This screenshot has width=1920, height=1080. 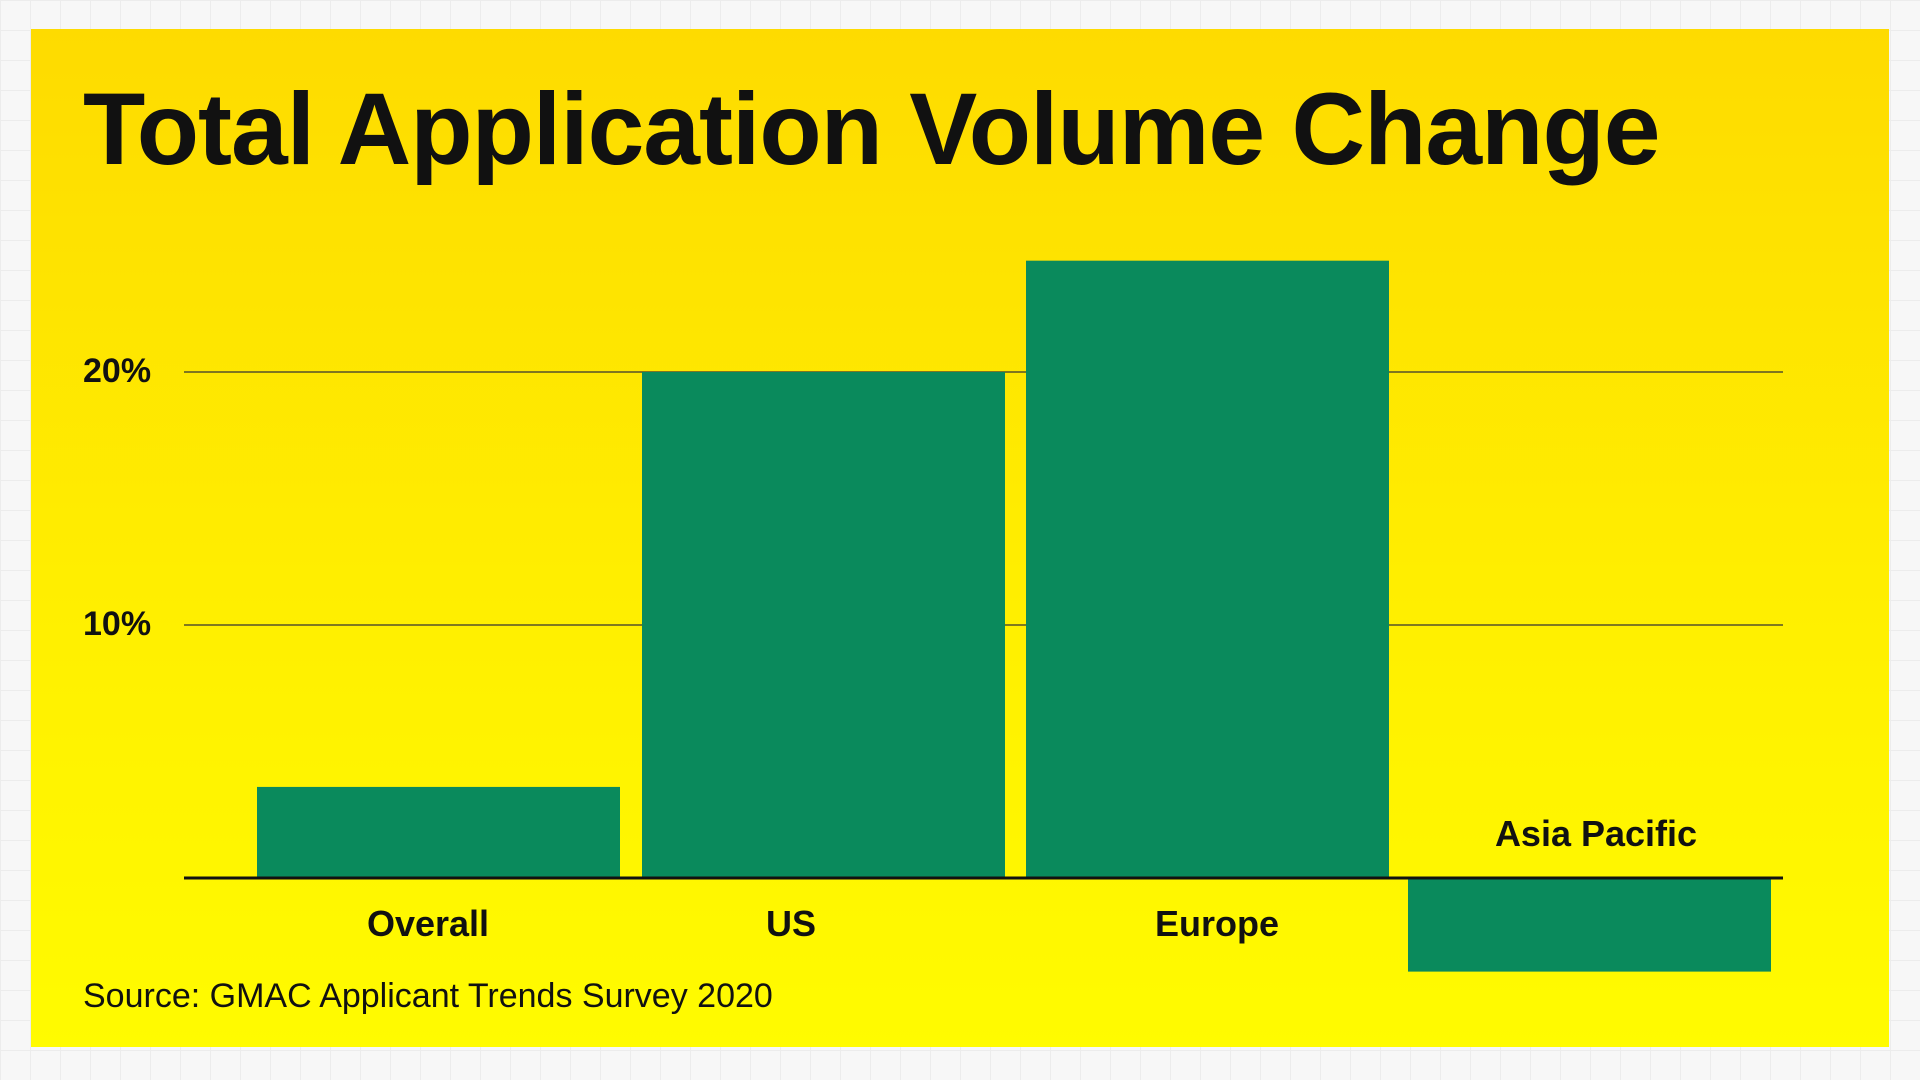 What do you see at coordinates (117, 624) in the screenshot?
I see `y-tick-label: 10%` at bounding box center [117, 624].